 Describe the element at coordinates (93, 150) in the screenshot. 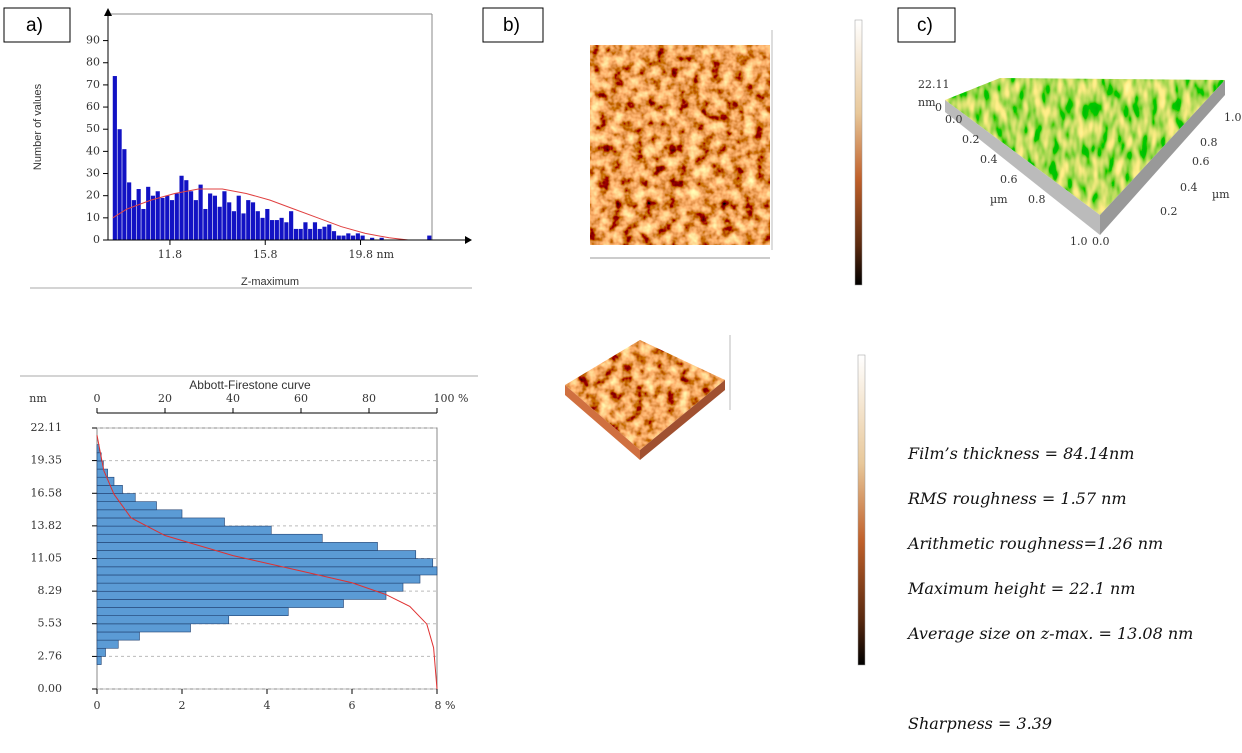

I see `y-tick-label: 40` at that location.